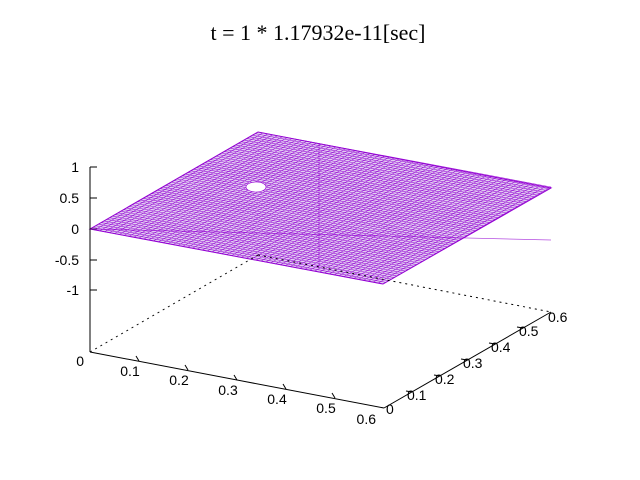 The image size is (640, 480). Describe the element at coordinates (67, 260) in the screenshot. I see `z-tick-label: -0.5` at that location.